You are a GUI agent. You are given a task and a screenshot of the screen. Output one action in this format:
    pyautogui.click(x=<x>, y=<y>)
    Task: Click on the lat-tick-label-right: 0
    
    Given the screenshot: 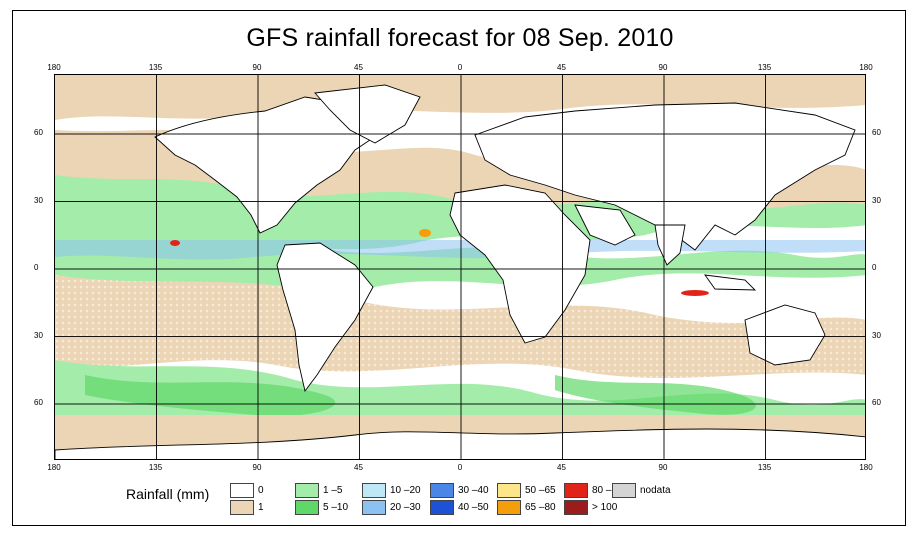 What is the action you would take?
    pyautogui.click(x=874, y=267)
    